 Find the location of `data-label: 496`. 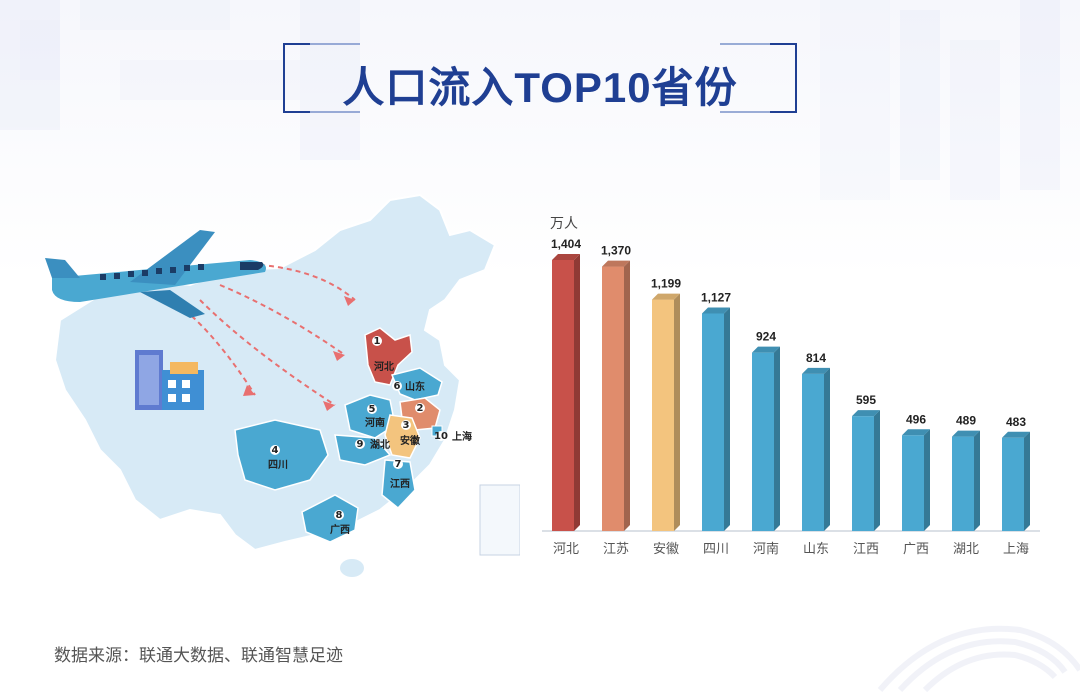

data-label: 496 is located at coordinates (916, 419).